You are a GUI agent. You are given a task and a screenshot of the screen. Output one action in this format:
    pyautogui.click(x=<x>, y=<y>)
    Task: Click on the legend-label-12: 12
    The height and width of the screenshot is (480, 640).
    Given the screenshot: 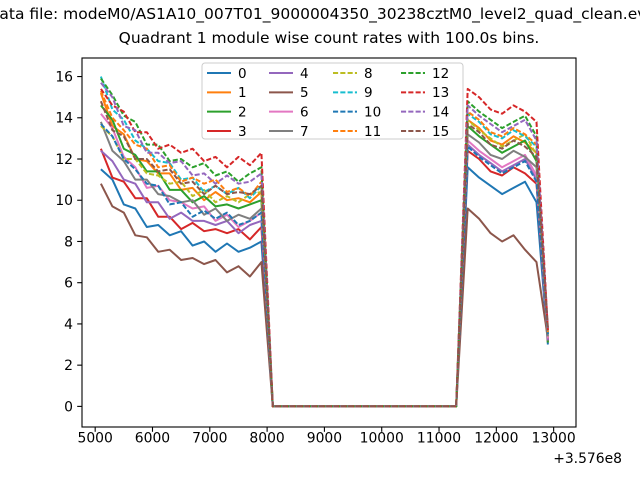 What is the action you would take?
    pyautogui.click(x=440, y=74)
    